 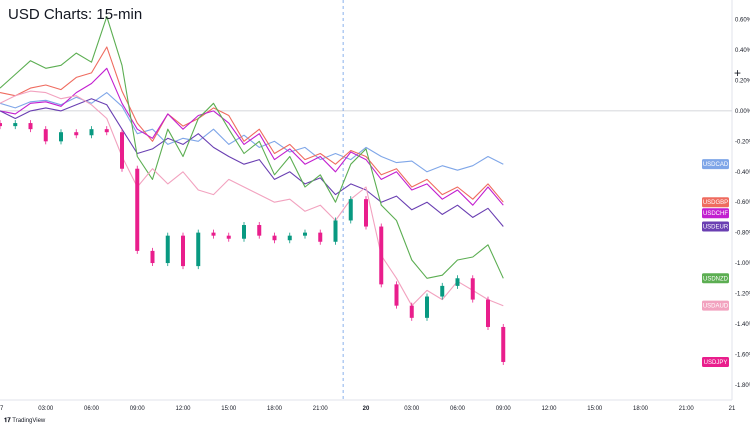 I want to click on series-label-usdnzd: USDNZD, so click(x=715, y=278).